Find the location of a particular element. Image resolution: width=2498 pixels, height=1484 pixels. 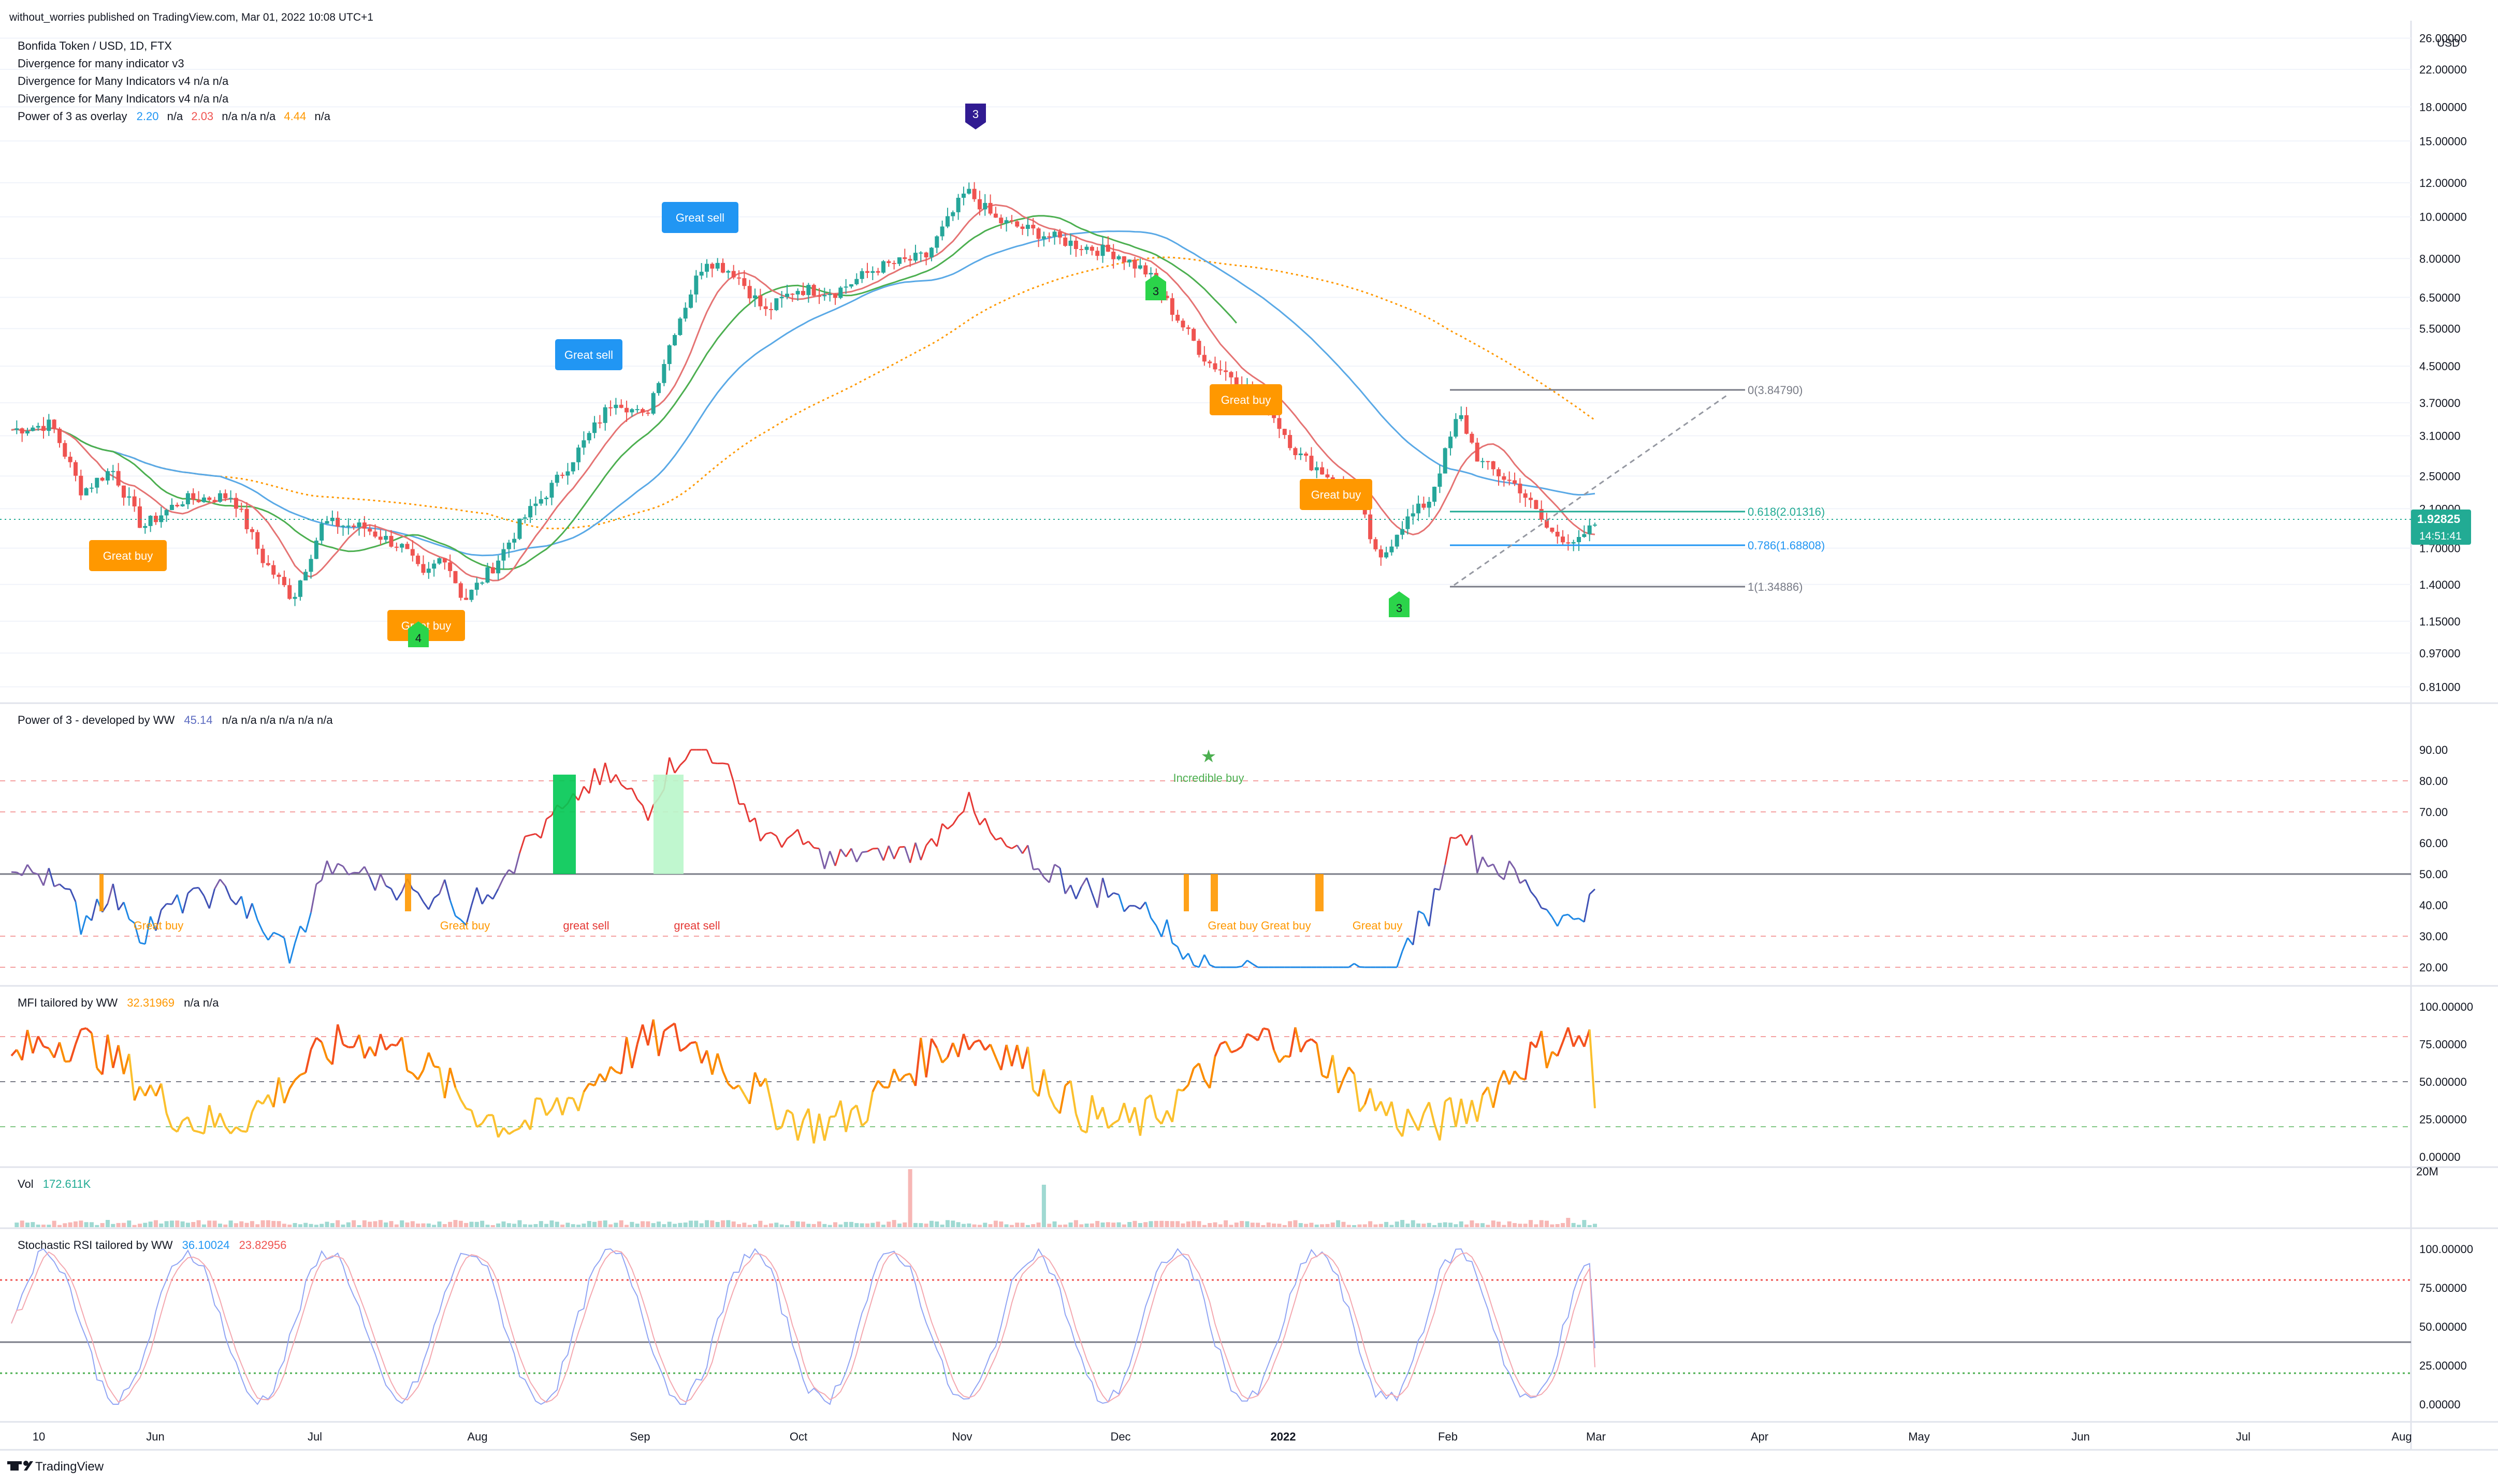

time-tick: May is located at coordinates (1919, 1436).